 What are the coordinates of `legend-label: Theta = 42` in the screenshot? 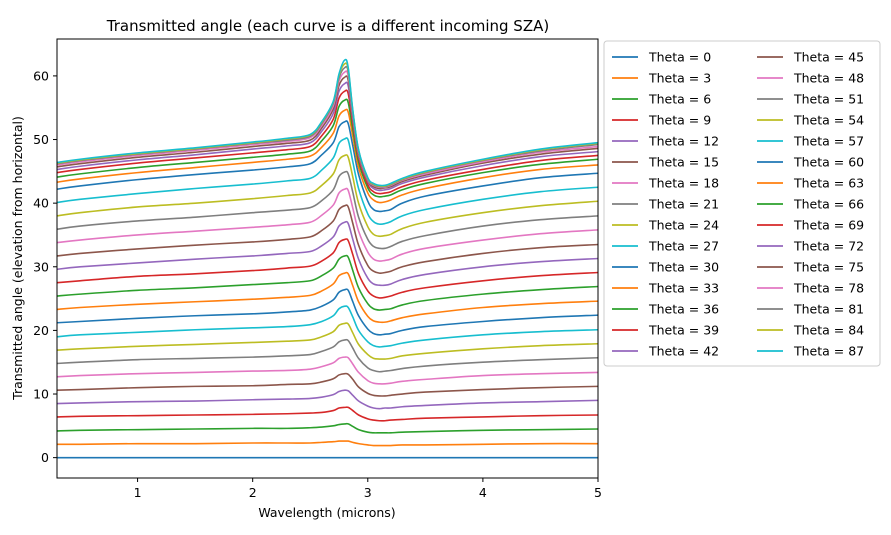 It's located at (683, 351).